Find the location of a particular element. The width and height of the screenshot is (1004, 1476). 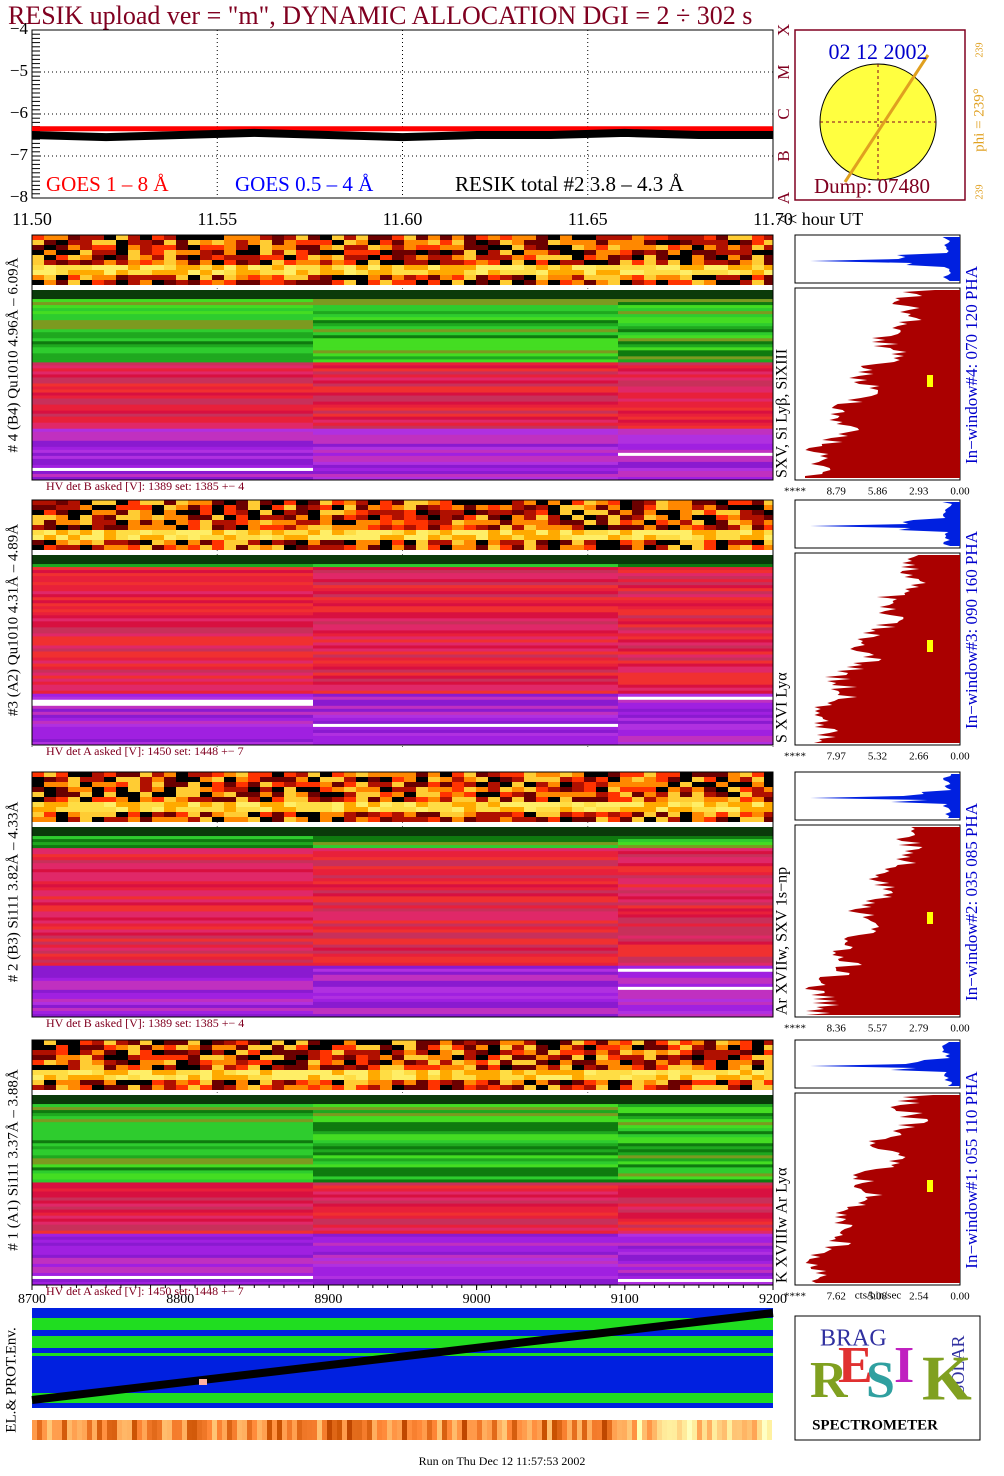

goes-class: X is located at coordinates (783, 30).